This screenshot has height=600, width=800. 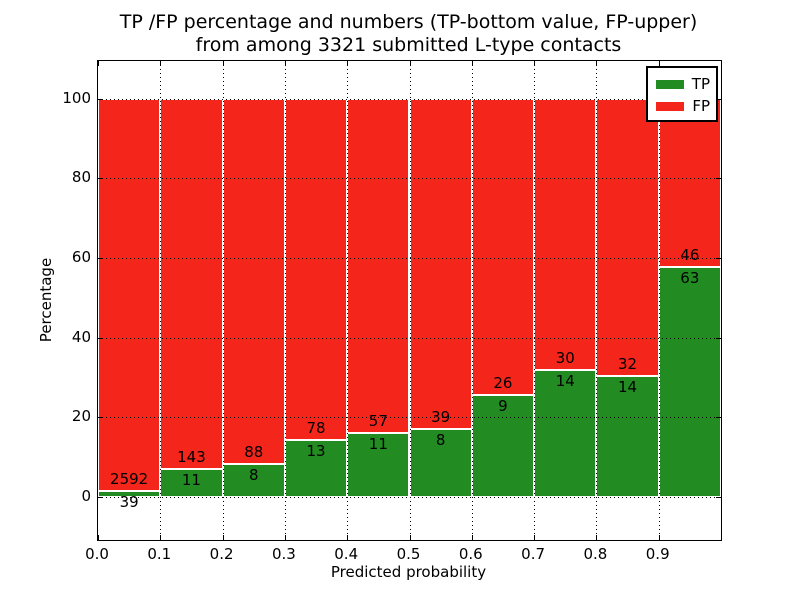 What do you see at coordinates (700, 84) in the screenshot?
I see `legend-label-tp: TP` at bounding box center [700, 84].